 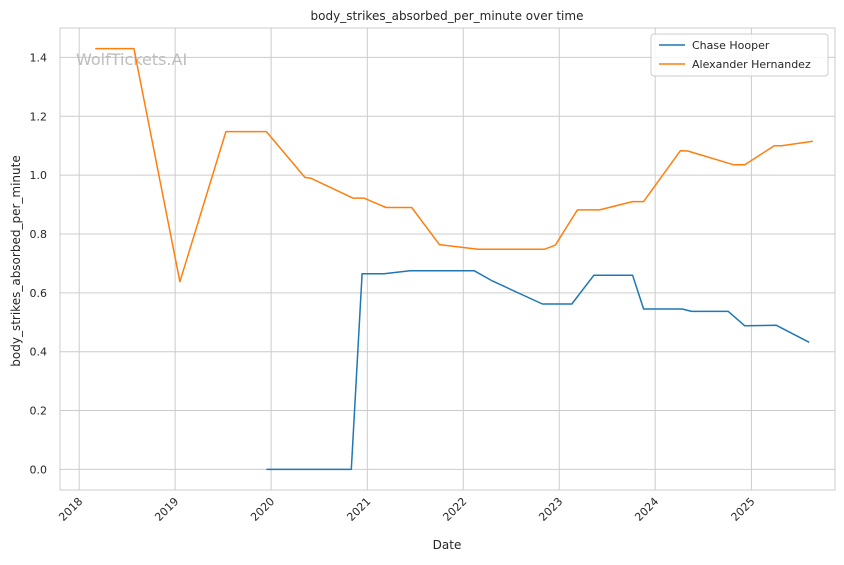 What do you see at coordinates (39, 411) in the screenshot?
I see `y-tick-label: 0.2` at bounding box center [39, 411].